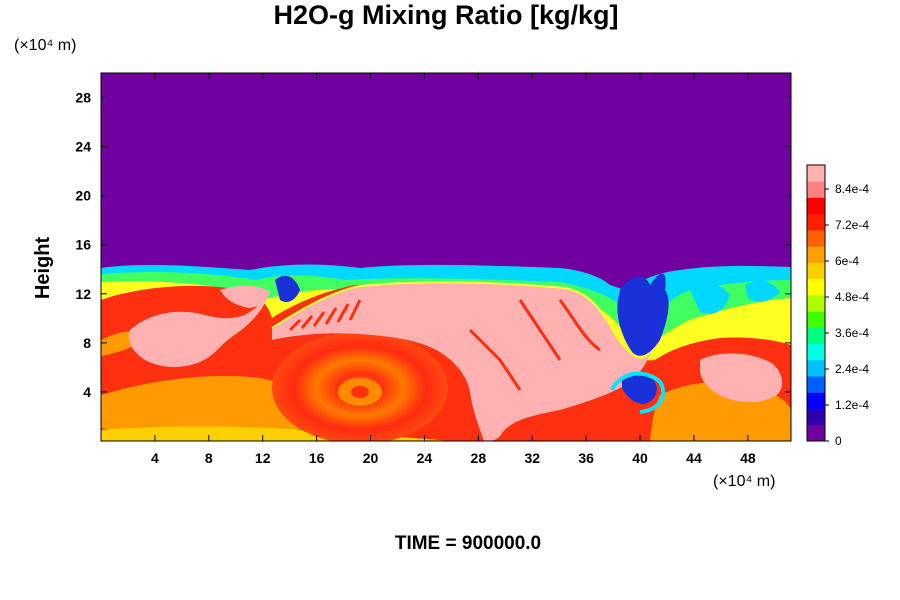  Describe the element at coordinates (371, 458) in the screenshot. I see `x-tick-label: 20` at that location.